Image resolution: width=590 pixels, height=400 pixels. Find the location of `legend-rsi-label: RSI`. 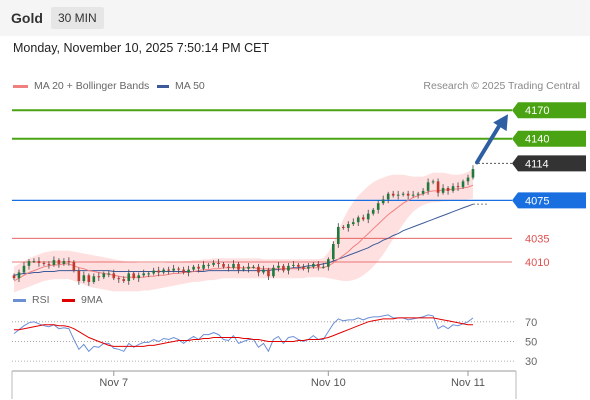

legend-rsi-label: RSI is located at coordinates (41, 300).